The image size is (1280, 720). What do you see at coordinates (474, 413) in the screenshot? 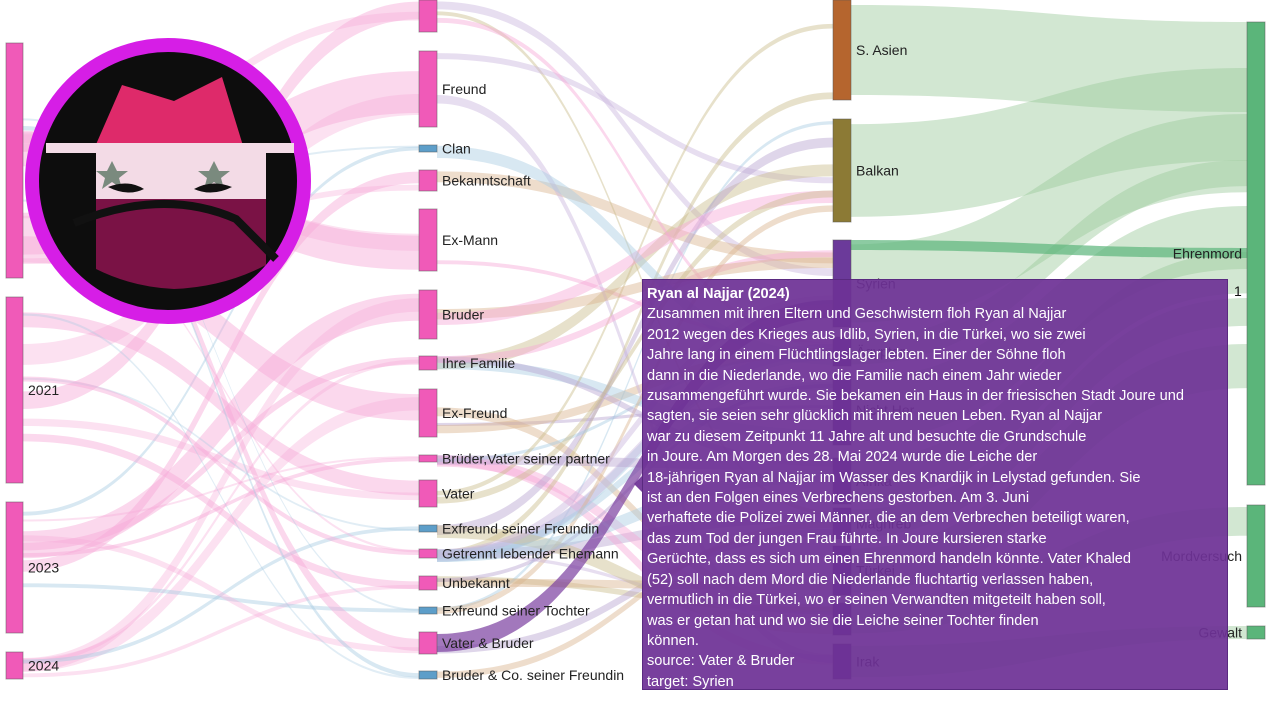
I see `node-label: Ex-Freund` at bounding box center [474, 413].